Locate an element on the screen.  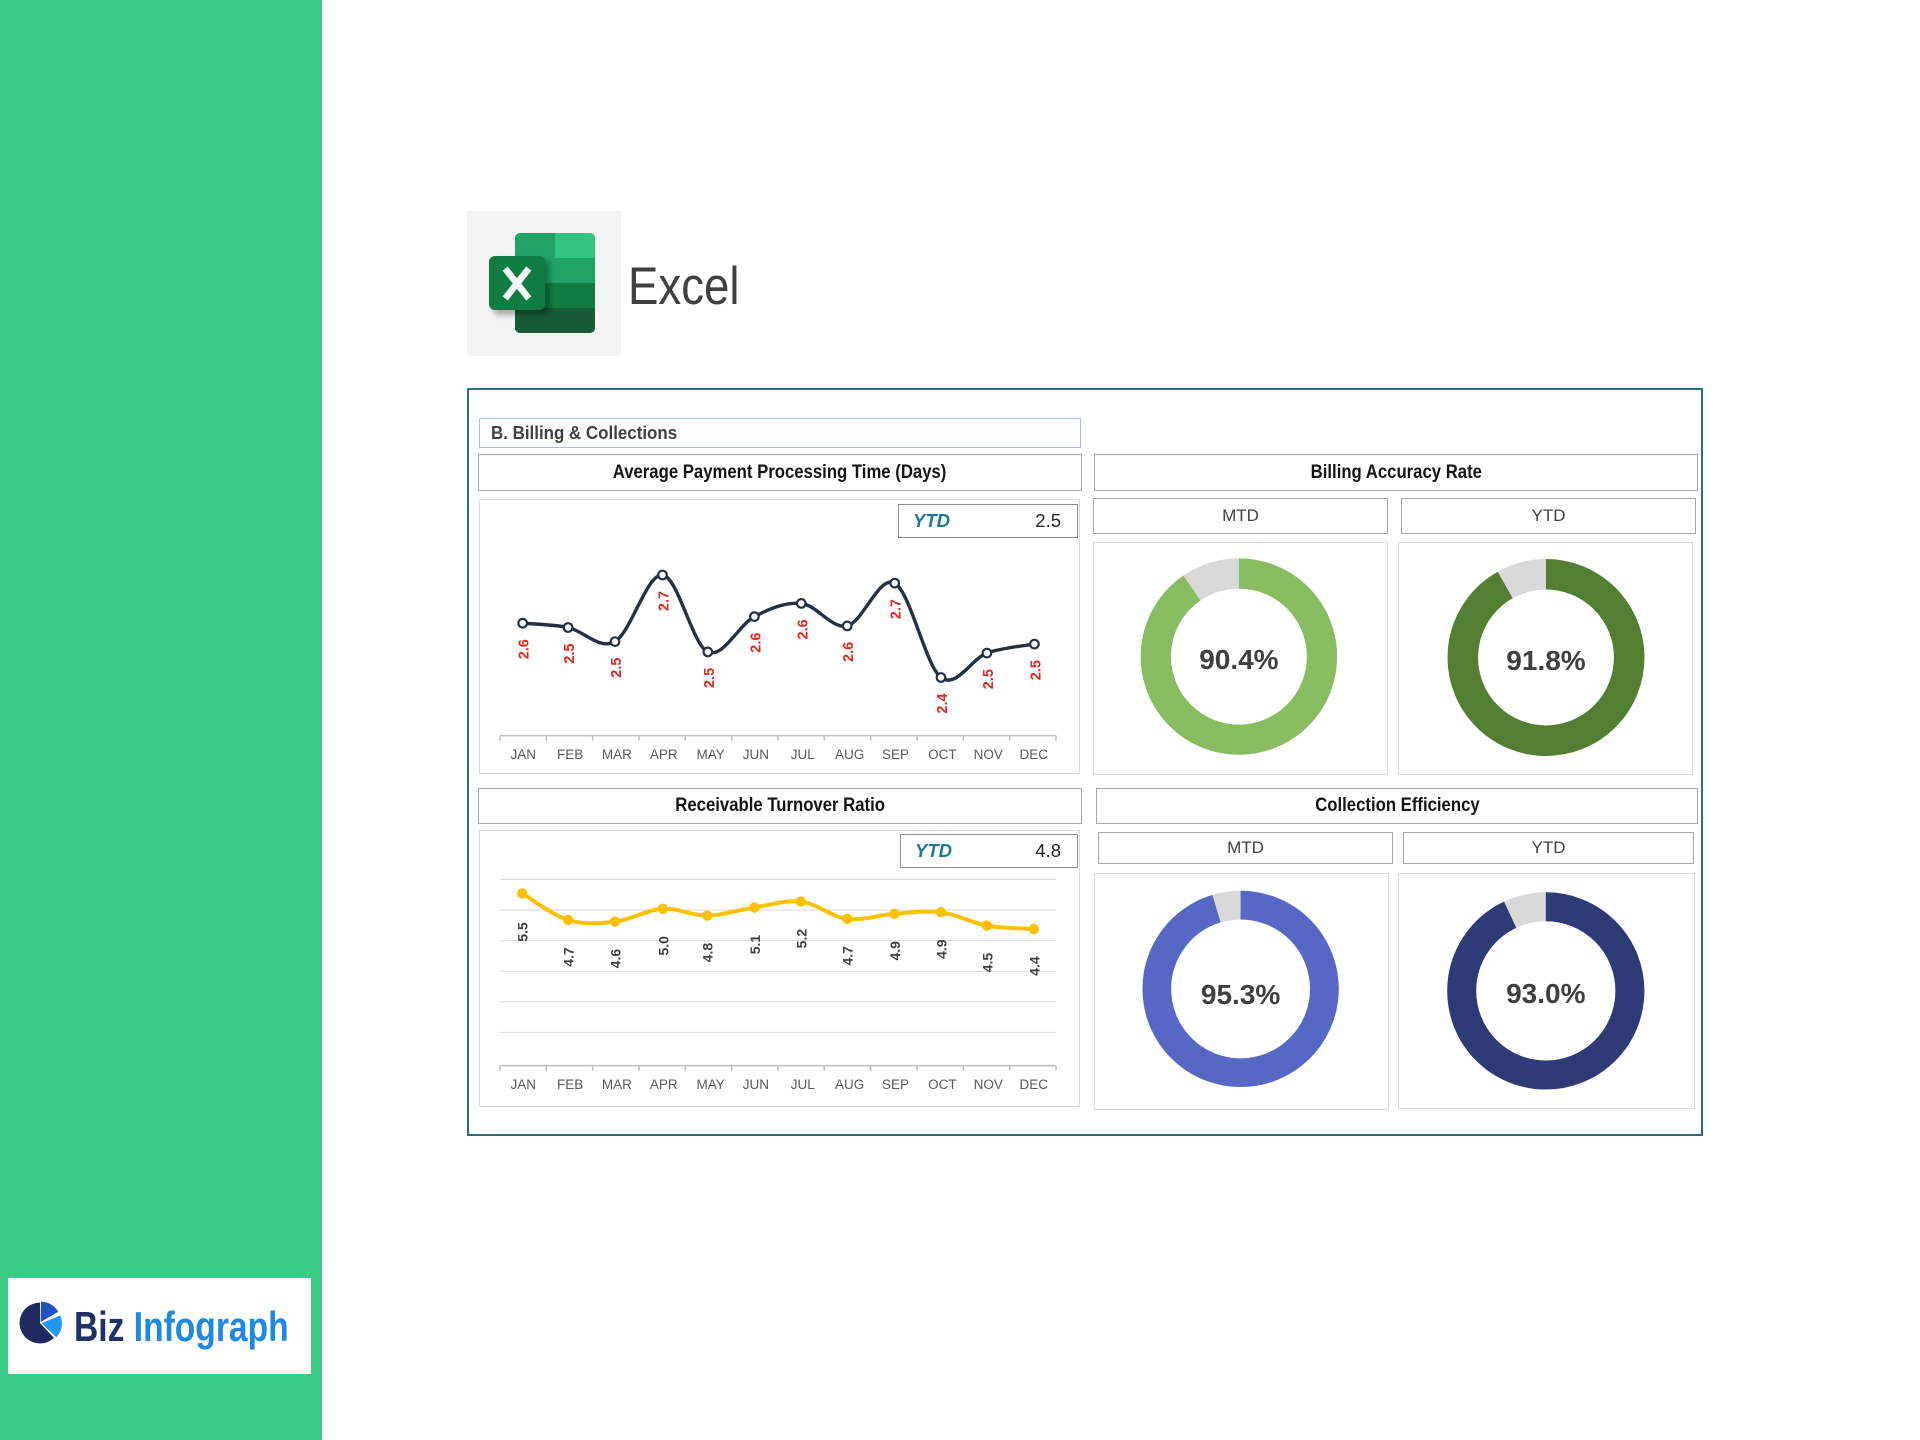
svg-text: 5.5 is located at coordinates (523, 932).